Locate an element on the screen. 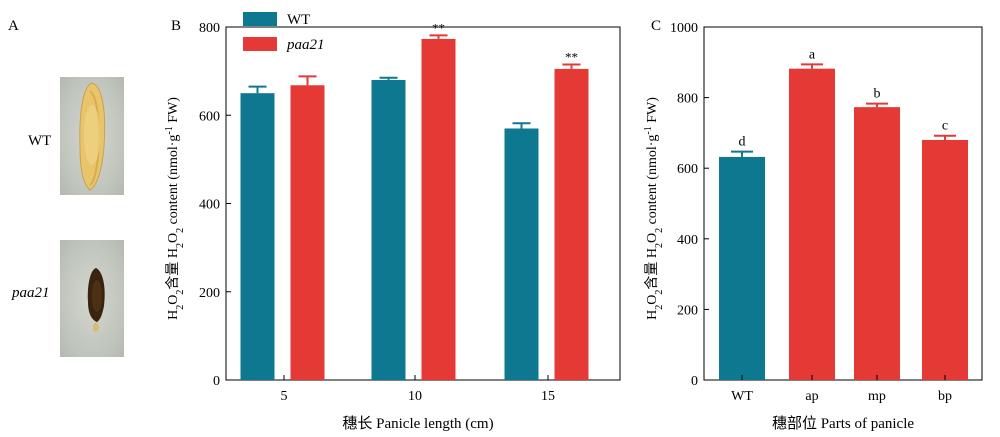 The width and height of the screenshot is (1000, 437). b-signif-0: ** is located at coordinates (438, 27).